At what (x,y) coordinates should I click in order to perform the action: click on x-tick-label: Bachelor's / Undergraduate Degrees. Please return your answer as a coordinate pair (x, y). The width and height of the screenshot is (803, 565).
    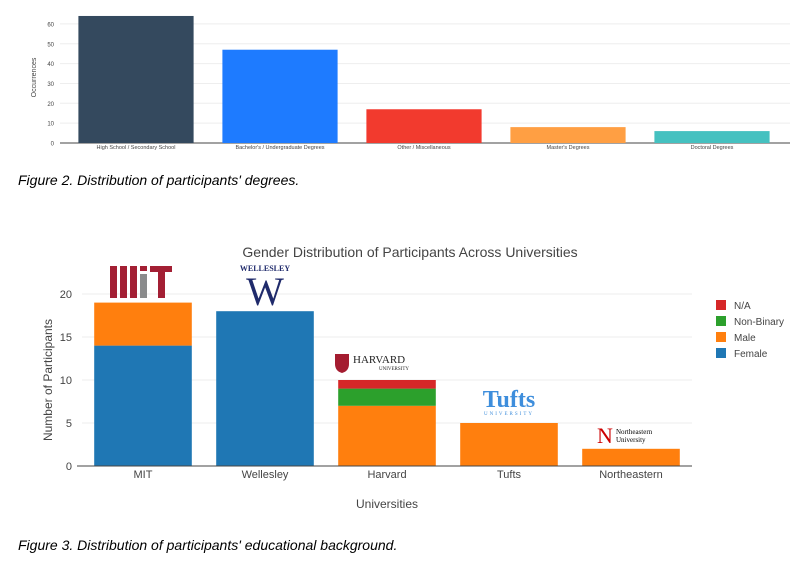
    Looking at the image, I should click on (279, 148).